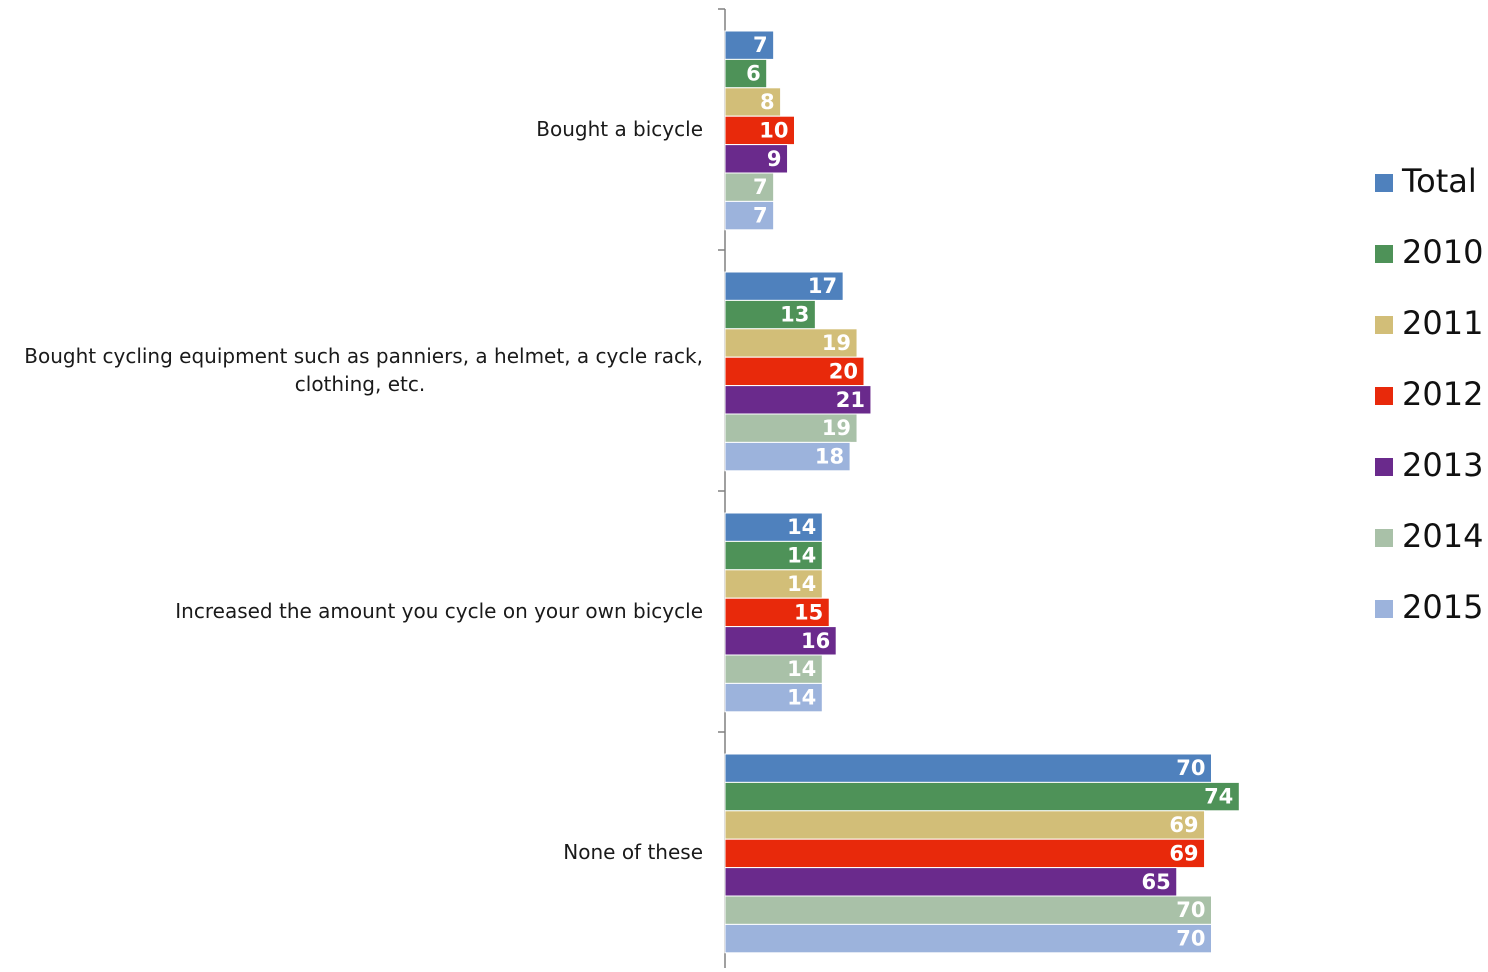  I want to click on data-label-2014-cat-3: 14, so click(801, 669).